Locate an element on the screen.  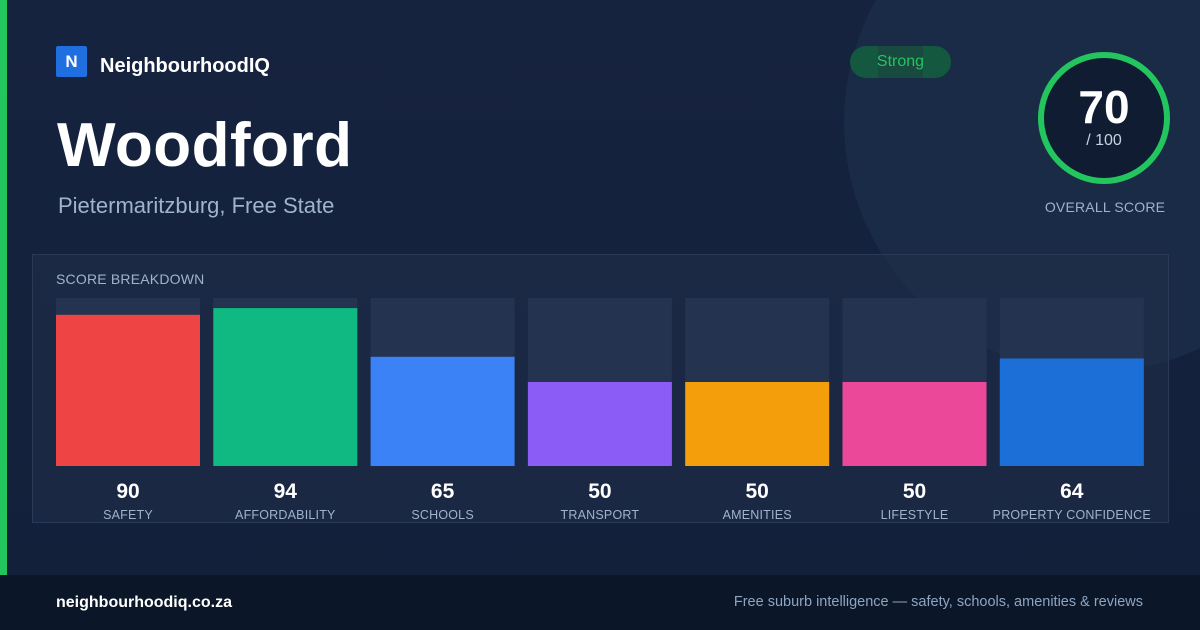
category-label: SAFETY is located at coordinates (128, 515).